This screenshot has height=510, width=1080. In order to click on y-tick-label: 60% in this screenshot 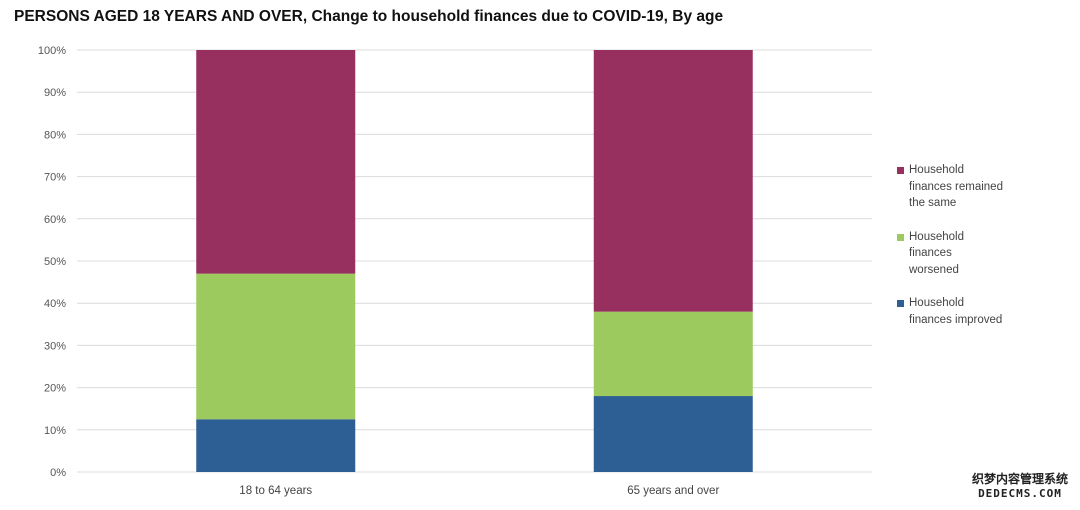, I will do `click(55, 220)`.